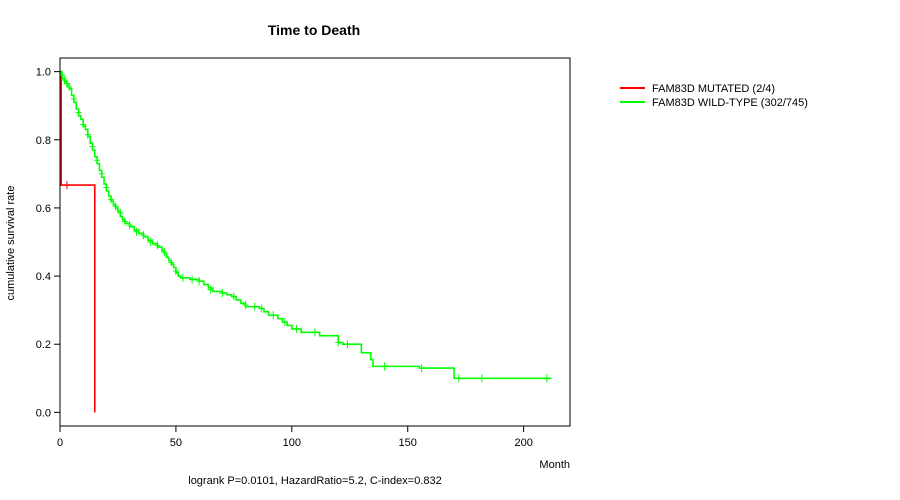 This screenshot has height=500, width=900. I want to click on y-tick-label: 1.0, so click(43, 73).